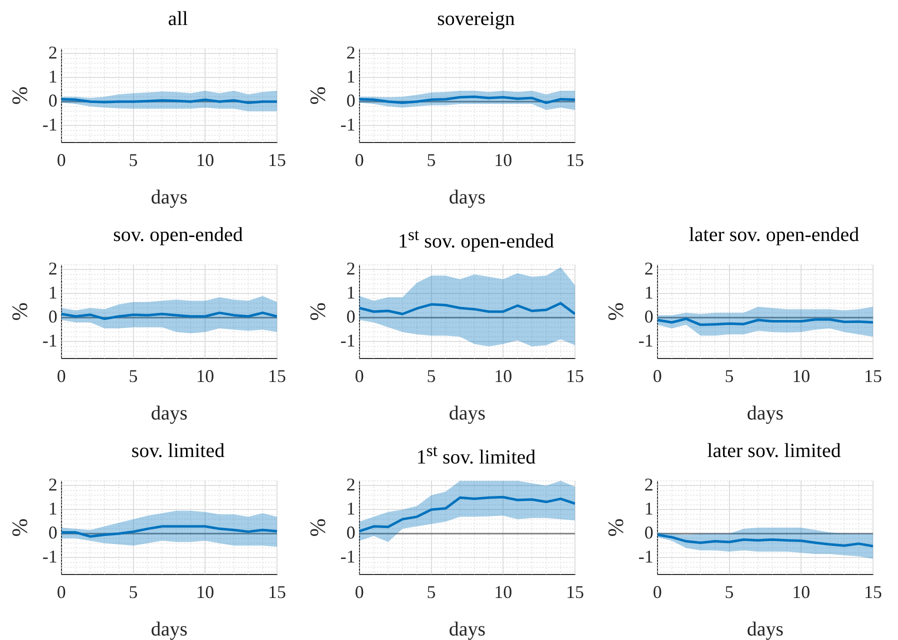  Describe the element at coordinates (476, 19) in the screenshot. I see `chart-title: sovereign` at that location.